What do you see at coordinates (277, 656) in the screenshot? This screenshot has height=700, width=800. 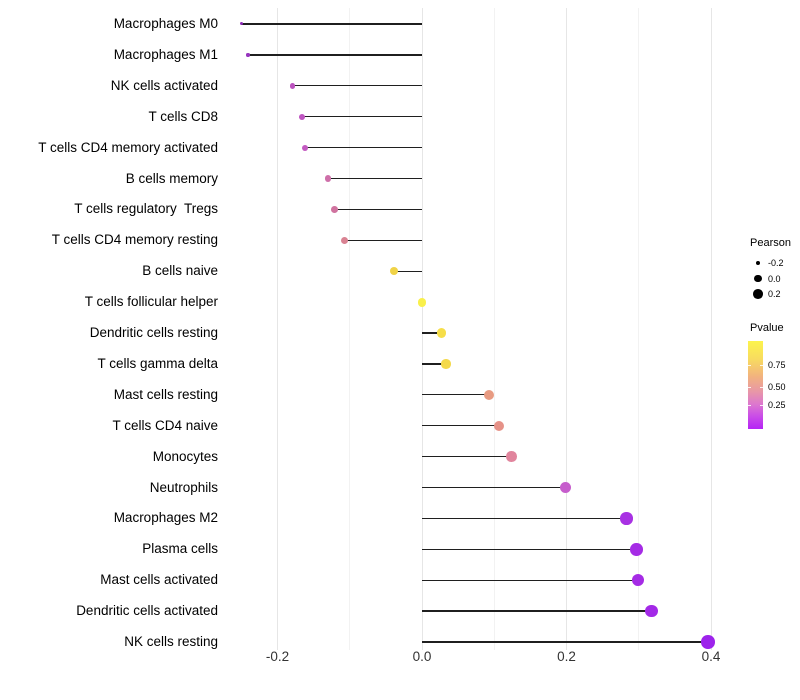 I see `x-tick-label: -0.2` at bounding box center [277, 656].